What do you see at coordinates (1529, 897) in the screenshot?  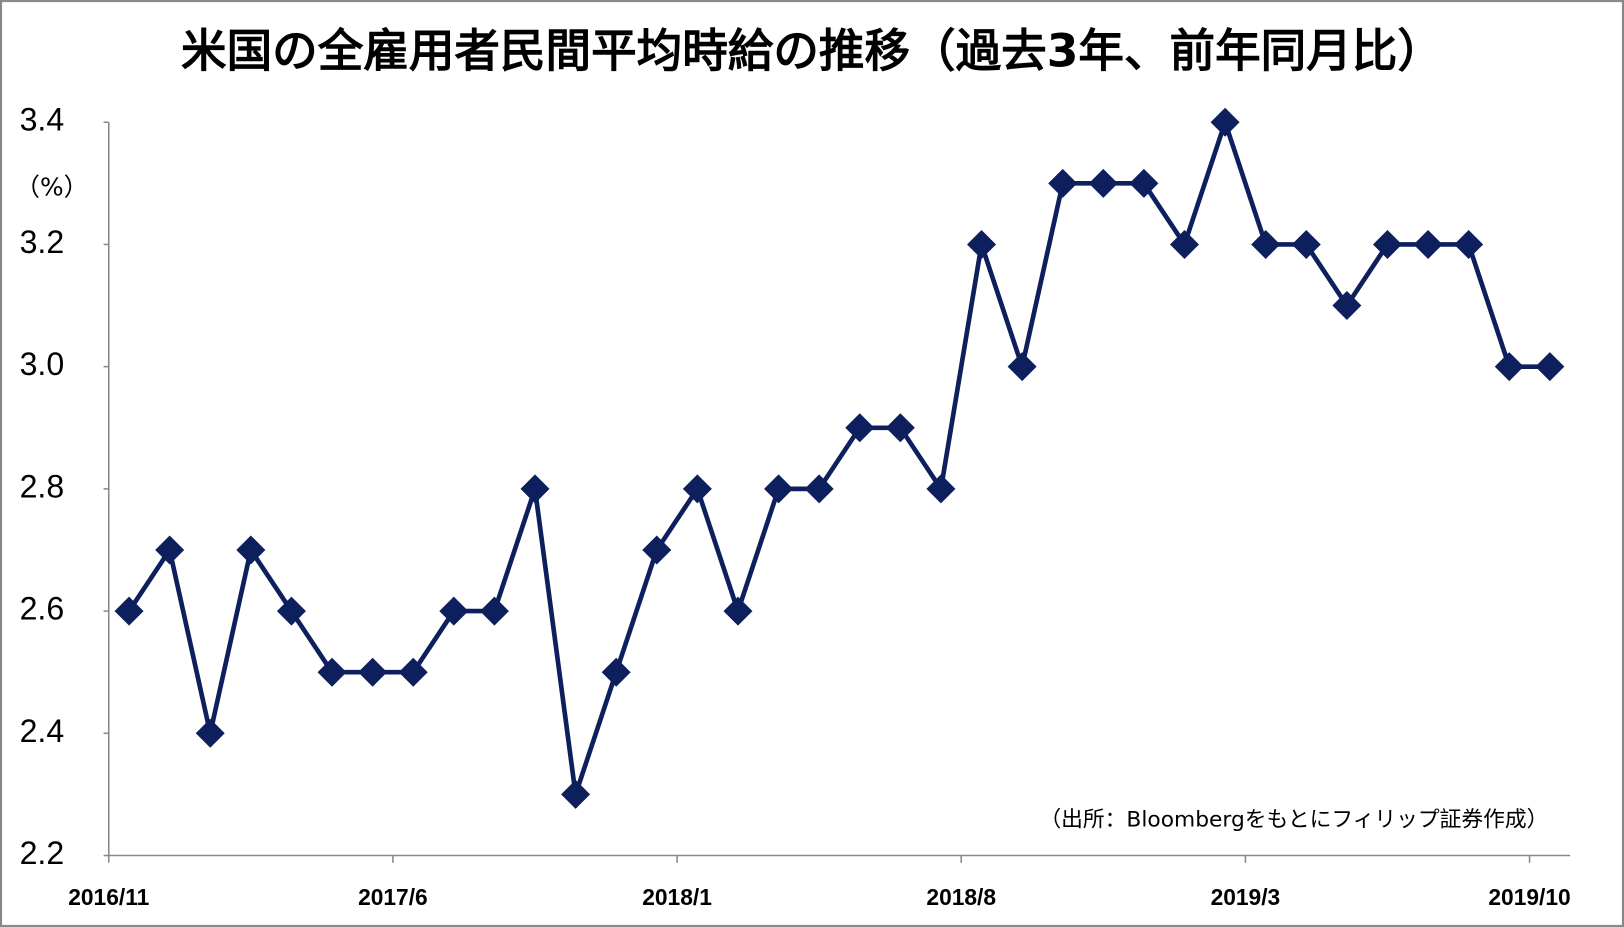 I see `x-tick-label: 2019/10` at bounding box center [1529, 897].